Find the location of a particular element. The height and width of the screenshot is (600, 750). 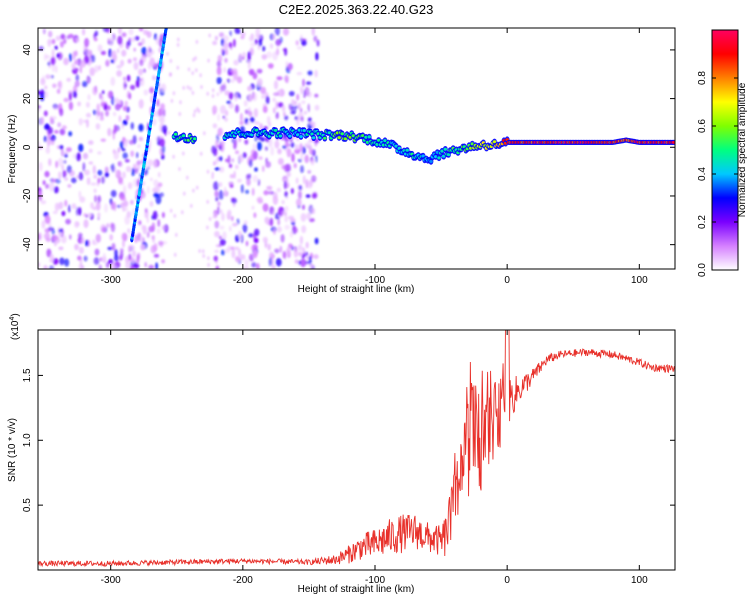

x-tick-label: -300 is located at coordinates (111, 280).